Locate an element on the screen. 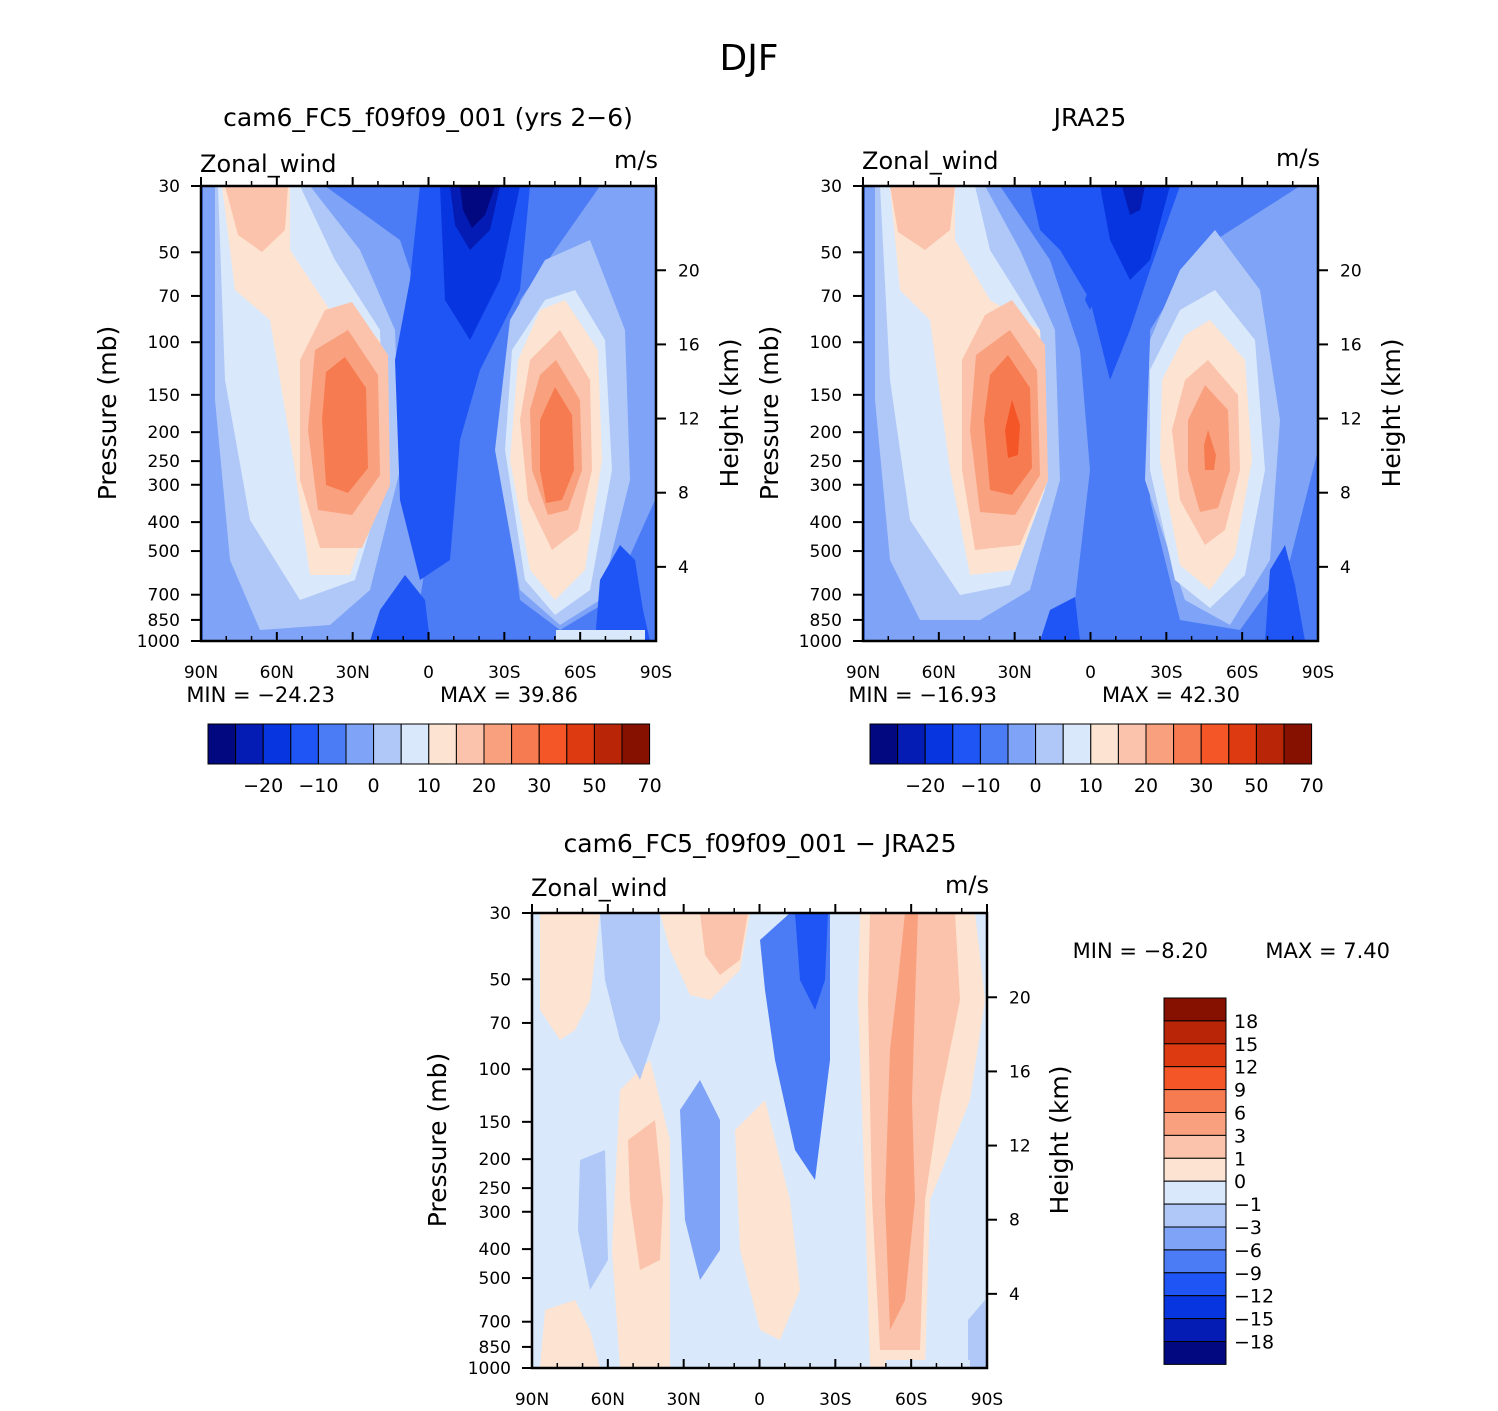 Image resolution: width=1498 pixels, height=1411 pixels. max-label: MAX = 39.86 is located at coordinates (509, 695).